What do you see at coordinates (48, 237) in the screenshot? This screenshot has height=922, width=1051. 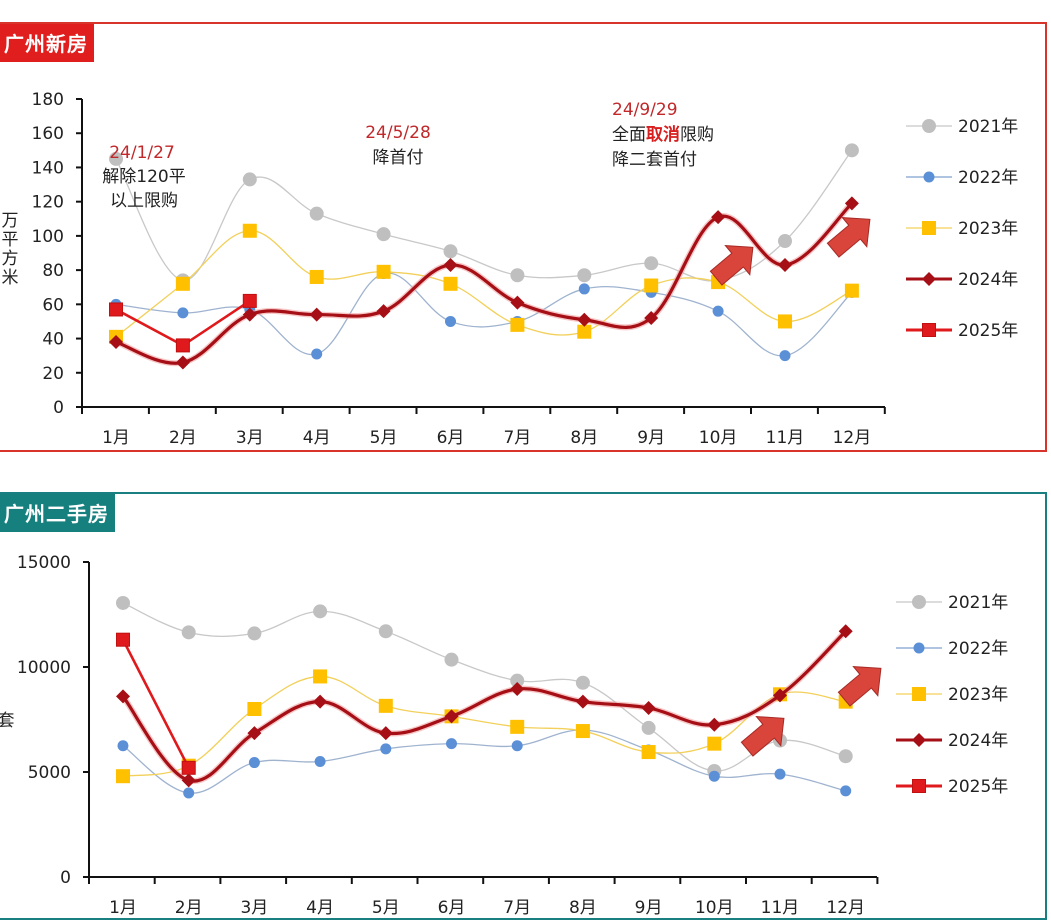 I see `y-tick-label: 100` at bounding box center [48, 237].